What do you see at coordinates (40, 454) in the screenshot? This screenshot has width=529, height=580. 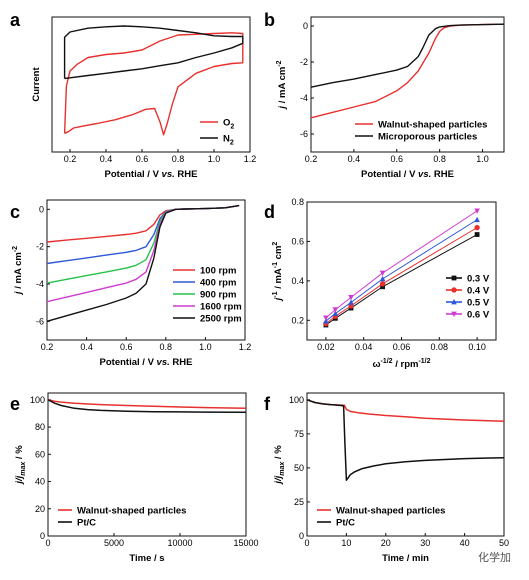 I see `y-tick-label: 60` at bounding box center [40, 454].